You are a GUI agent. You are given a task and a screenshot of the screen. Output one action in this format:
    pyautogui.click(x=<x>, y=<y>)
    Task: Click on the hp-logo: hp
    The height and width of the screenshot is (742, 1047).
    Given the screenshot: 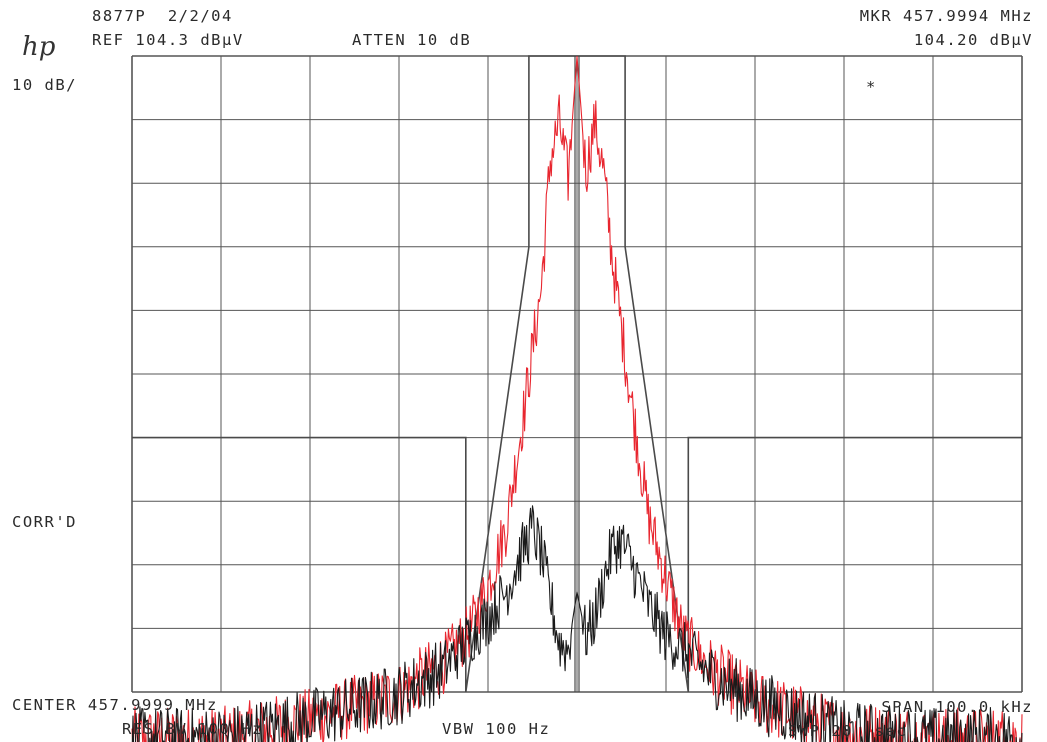 What is the action you would take?
    pyautogui.click(x=39, y=47)
    